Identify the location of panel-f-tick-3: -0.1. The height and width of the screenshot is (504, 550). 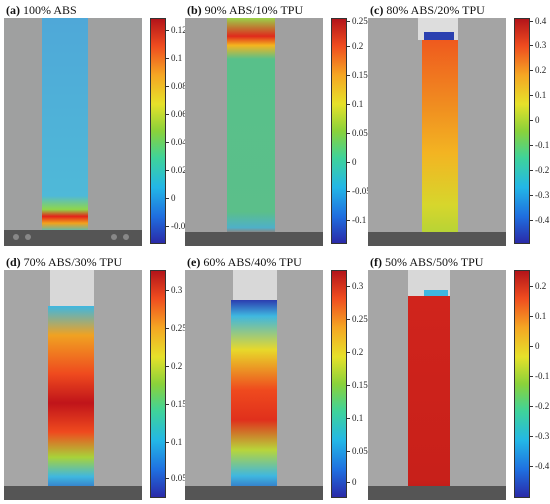
(539, 376).